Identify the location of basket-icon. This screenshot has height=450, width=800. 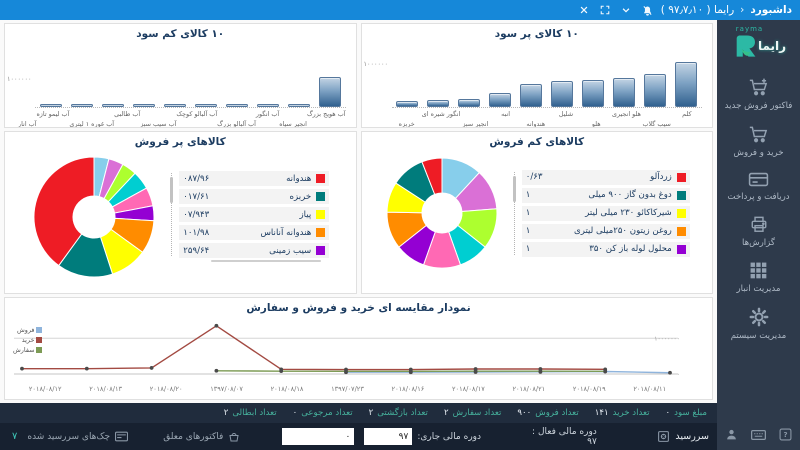
(234, 437).